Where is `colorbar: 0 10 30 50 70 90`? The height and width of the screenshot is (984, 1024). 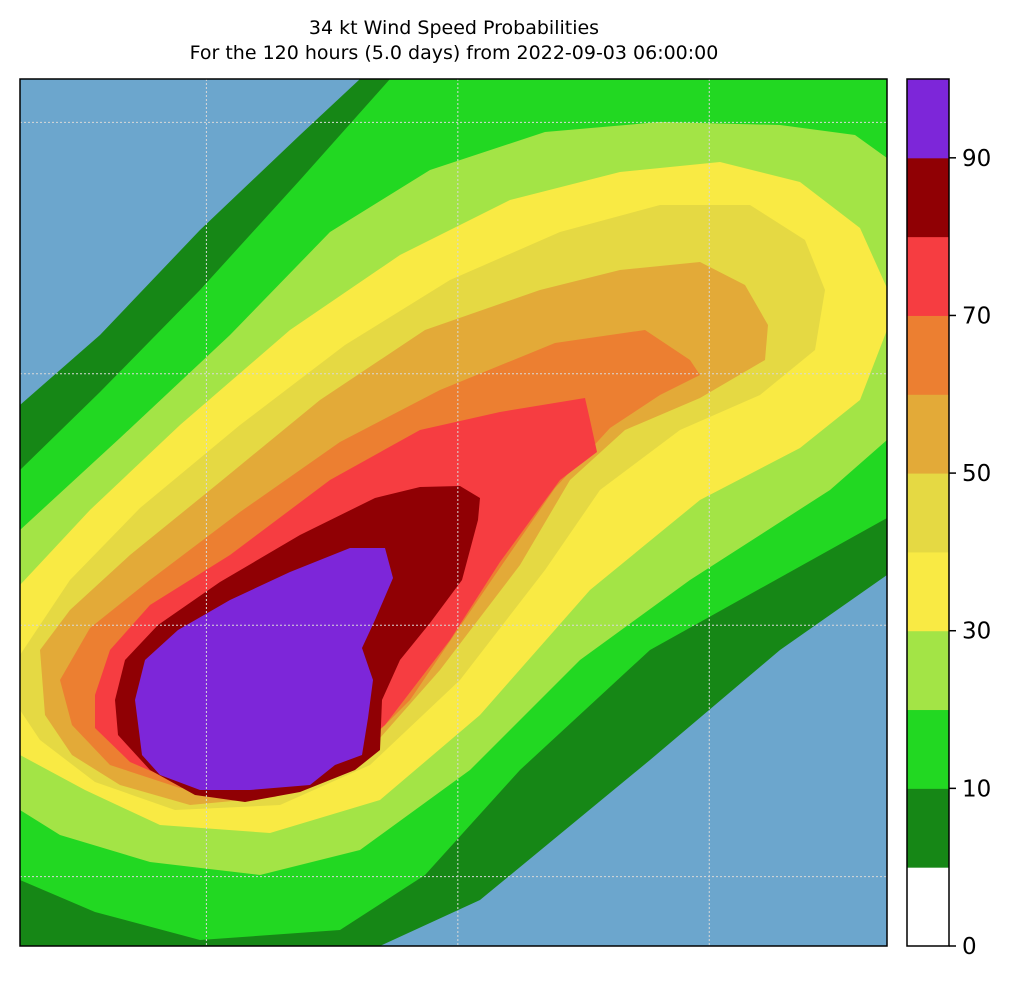
colorbar: 0 10 30 50 70 90 is located at coordinates (948, 519).